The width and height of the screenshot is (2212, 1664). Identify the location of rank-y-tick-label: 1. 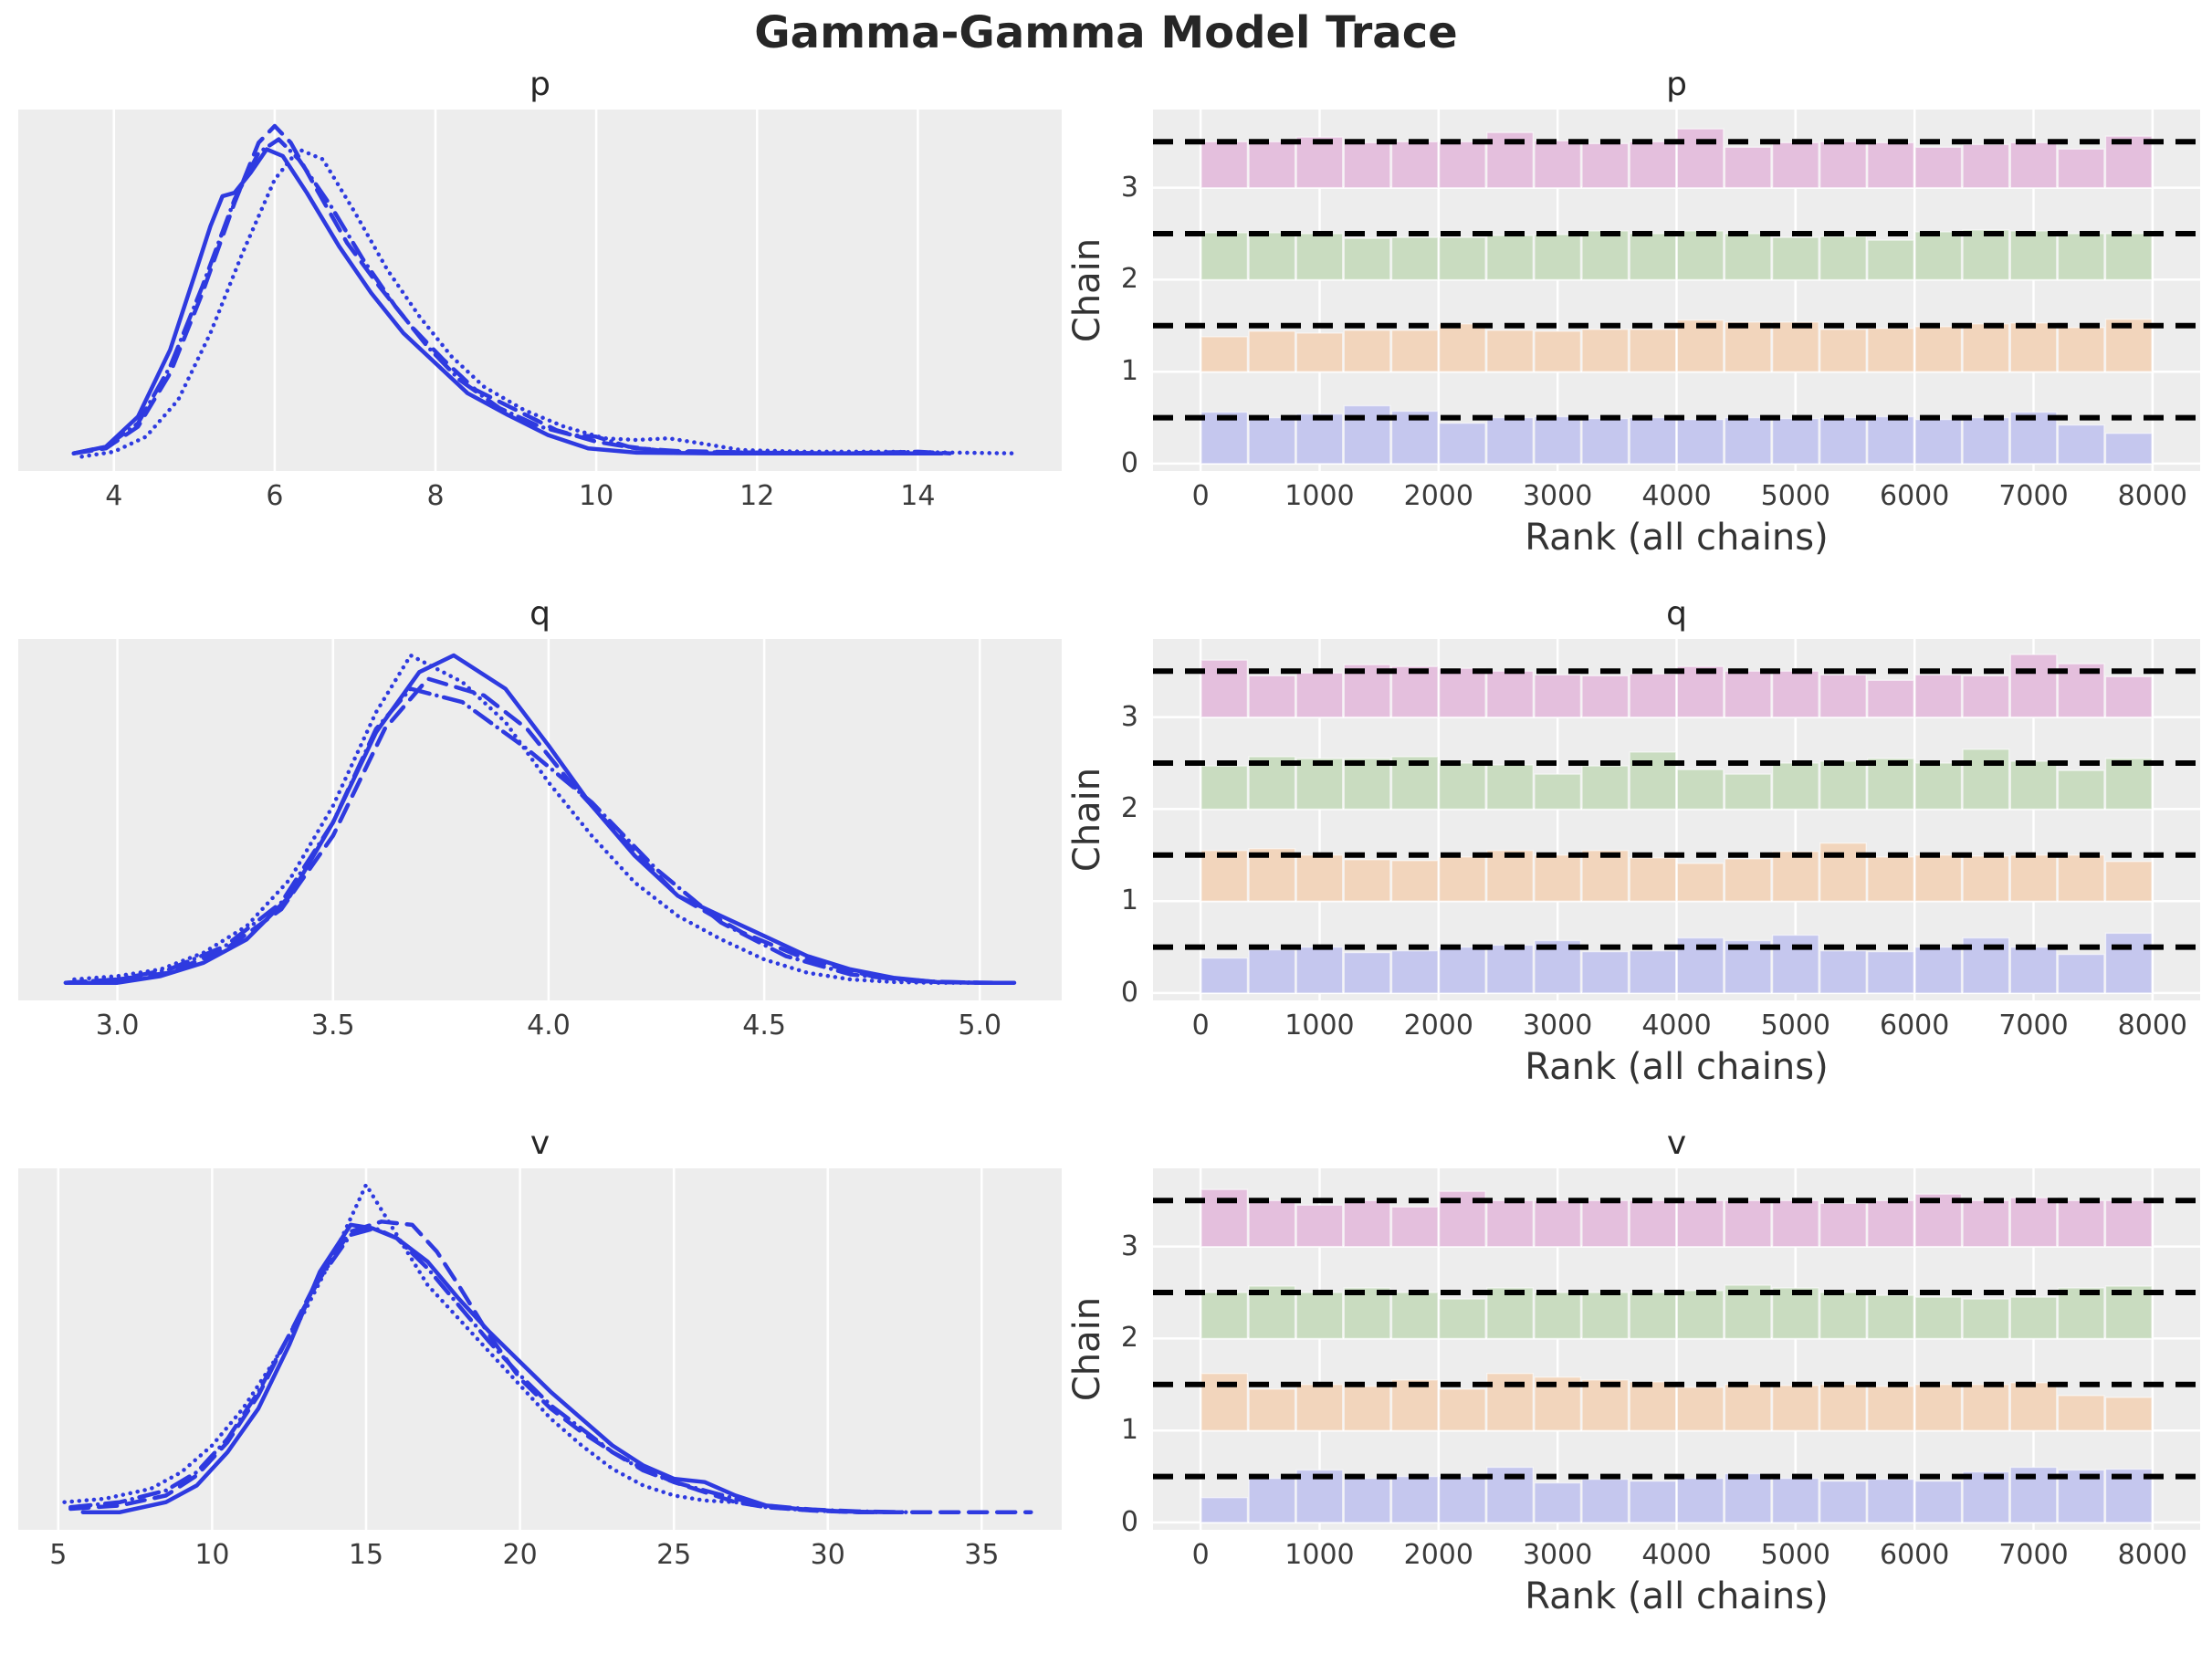
(1129, 1430).